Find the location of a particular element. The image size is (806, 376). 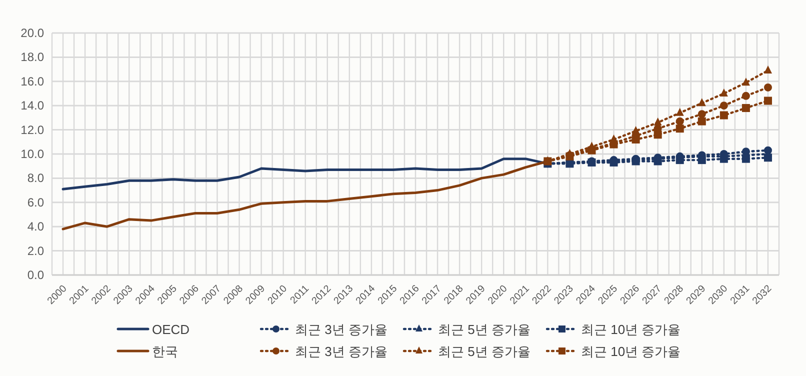

y-tick-label: 12.0 is located at coordinates (32, 129).